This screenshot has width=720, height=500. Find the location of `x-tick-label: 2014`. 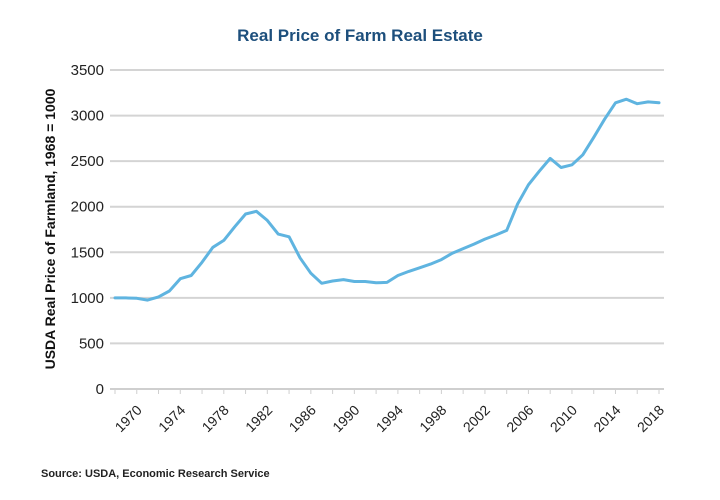

x-tick-label: 2014 is located at coordinates (606, 418).